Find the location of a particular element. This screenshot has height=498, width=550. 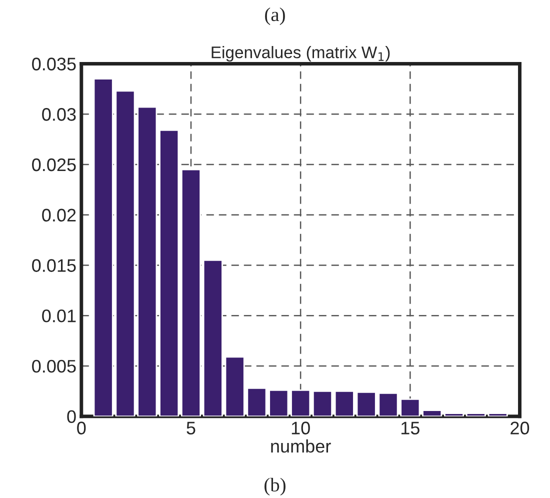

y-tick-label: 0.035 is located at coordinates (54, 64).